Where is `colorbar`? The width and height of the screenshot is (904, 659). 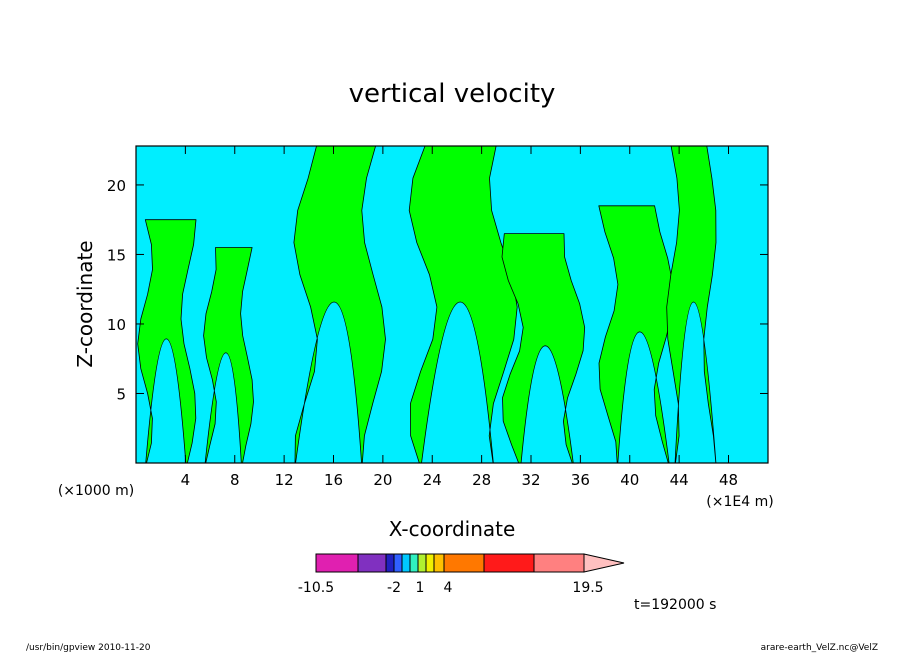
colorbar is located at coordinates (470, 563).